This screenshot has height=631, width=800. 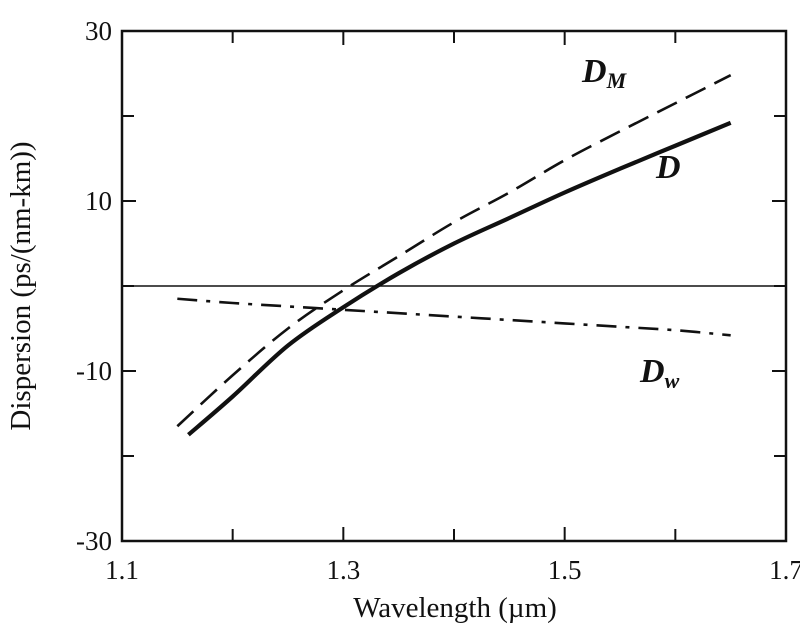 What do you see at coordinates (343, 570) in the screenshot?
I see `x-tick-label: 1.3` at bounding box center [343, 570].